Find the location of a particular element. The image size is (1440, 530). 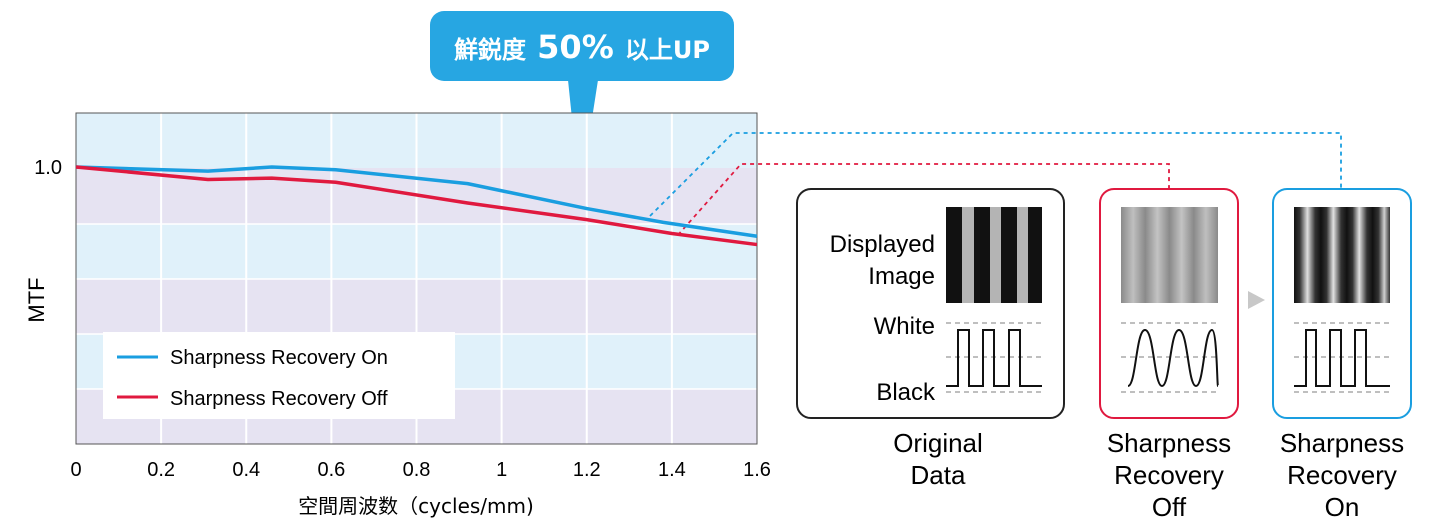

y-axis-label: MTF is located at coordinates (36, 299).